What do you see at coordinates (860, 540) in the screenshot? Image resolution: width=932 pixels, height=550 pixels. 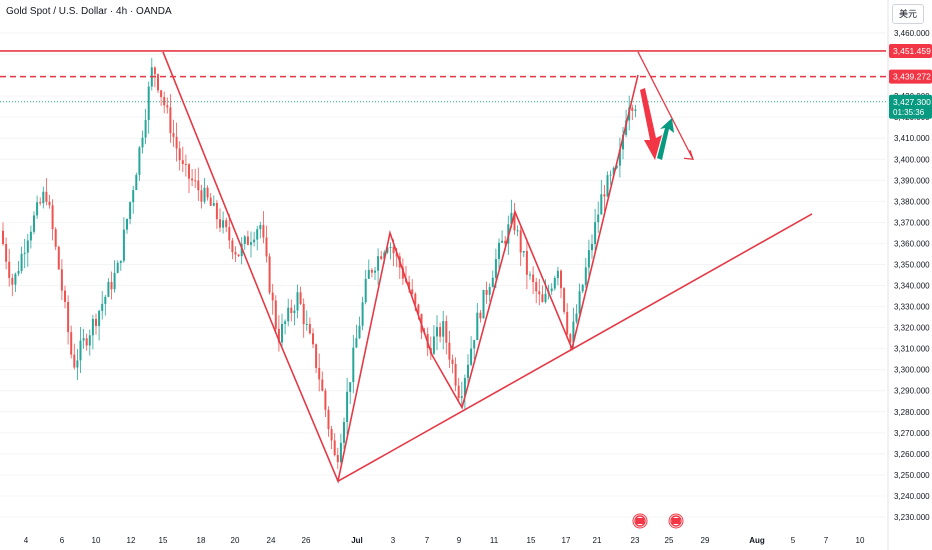 I see `time-tick-label: 10` at bounding box center [860, 540].